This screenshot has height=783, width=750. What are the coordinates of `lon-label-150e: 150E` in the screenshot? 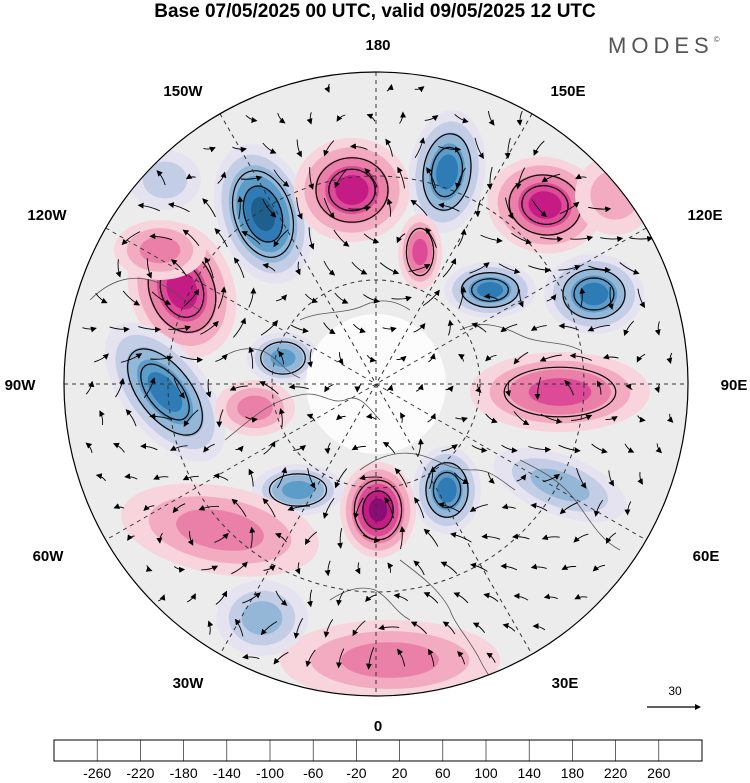 It's located at (567, 91).